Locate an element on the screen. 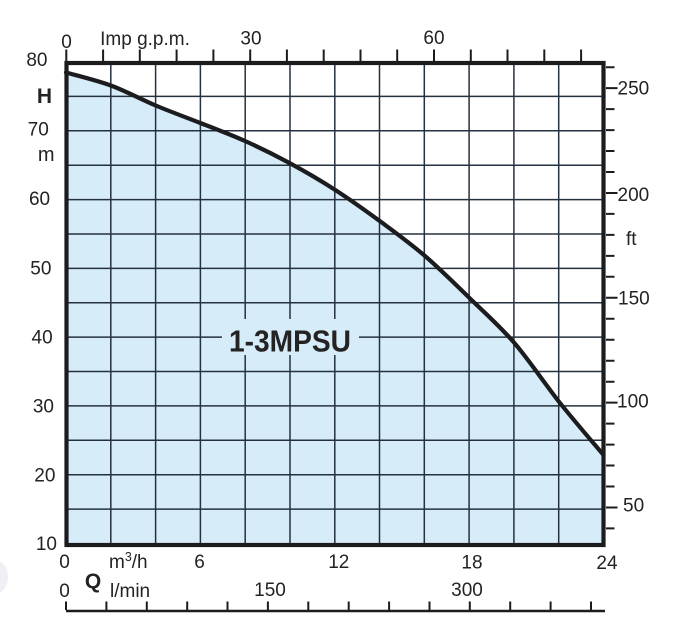 This screenshot has height=638, width=674. svg-text: 200 is located at coordinates (634, 195).